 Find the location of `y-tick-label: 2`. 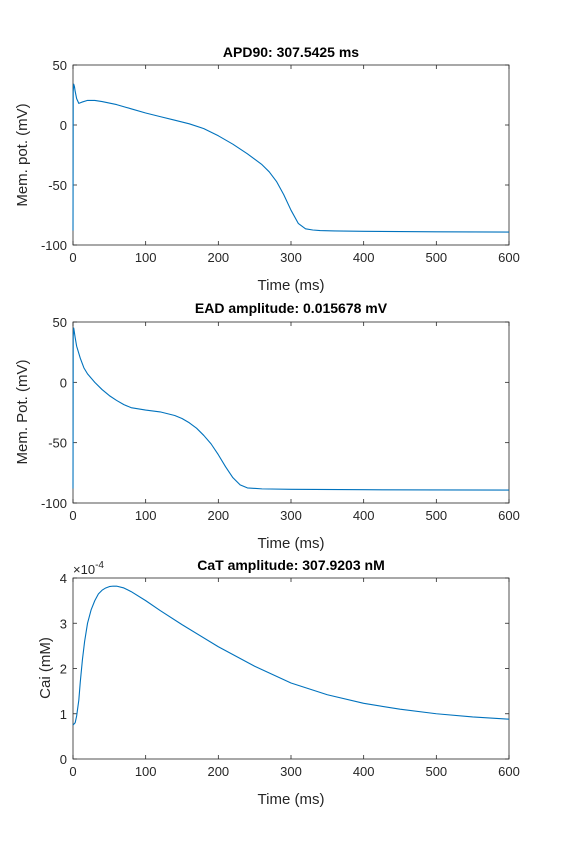

y-tick-label: 2 is located at coordinates (63, 669).